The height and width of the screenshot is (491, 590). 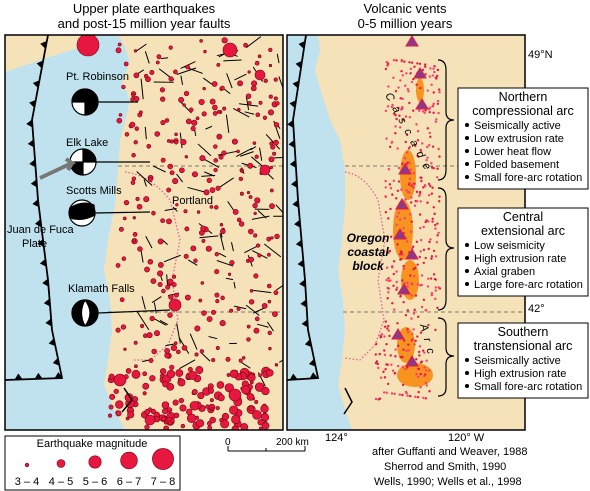 I want to click on left-title: and post-15 million year faults, so click(x=144, y=23).